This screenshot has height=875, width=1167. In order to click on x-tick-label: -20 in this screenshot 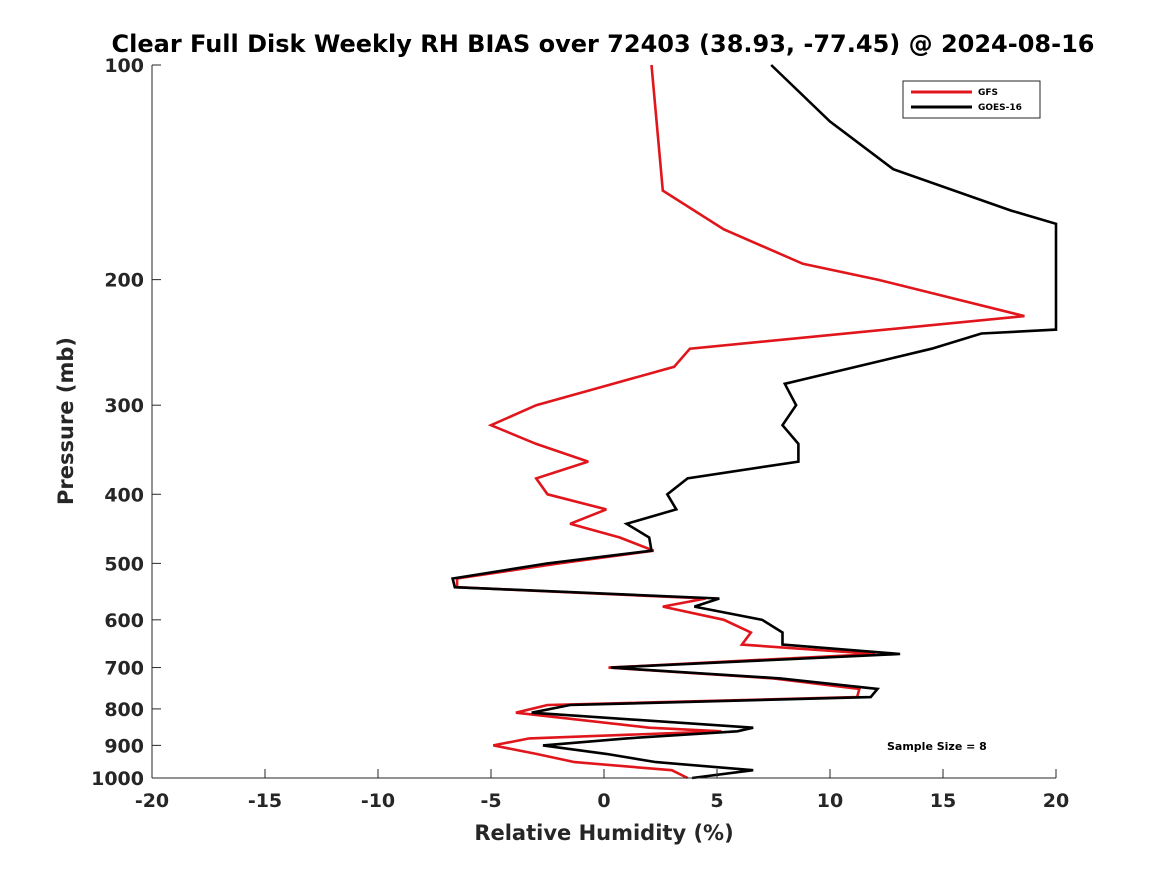, I will do `click(152, 801)`.